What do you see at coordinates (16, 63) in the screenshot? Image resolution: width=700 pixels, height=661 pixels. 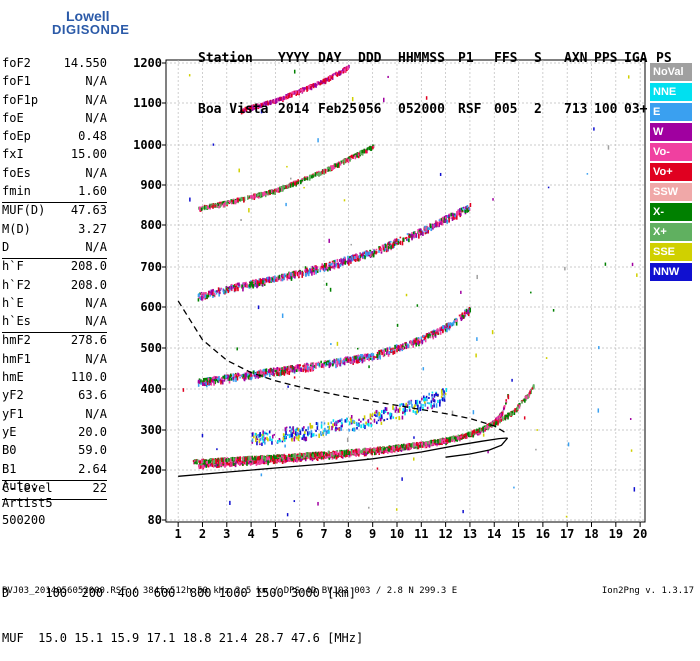 I see `param-name: foF2` at bounding box center [16, 63].